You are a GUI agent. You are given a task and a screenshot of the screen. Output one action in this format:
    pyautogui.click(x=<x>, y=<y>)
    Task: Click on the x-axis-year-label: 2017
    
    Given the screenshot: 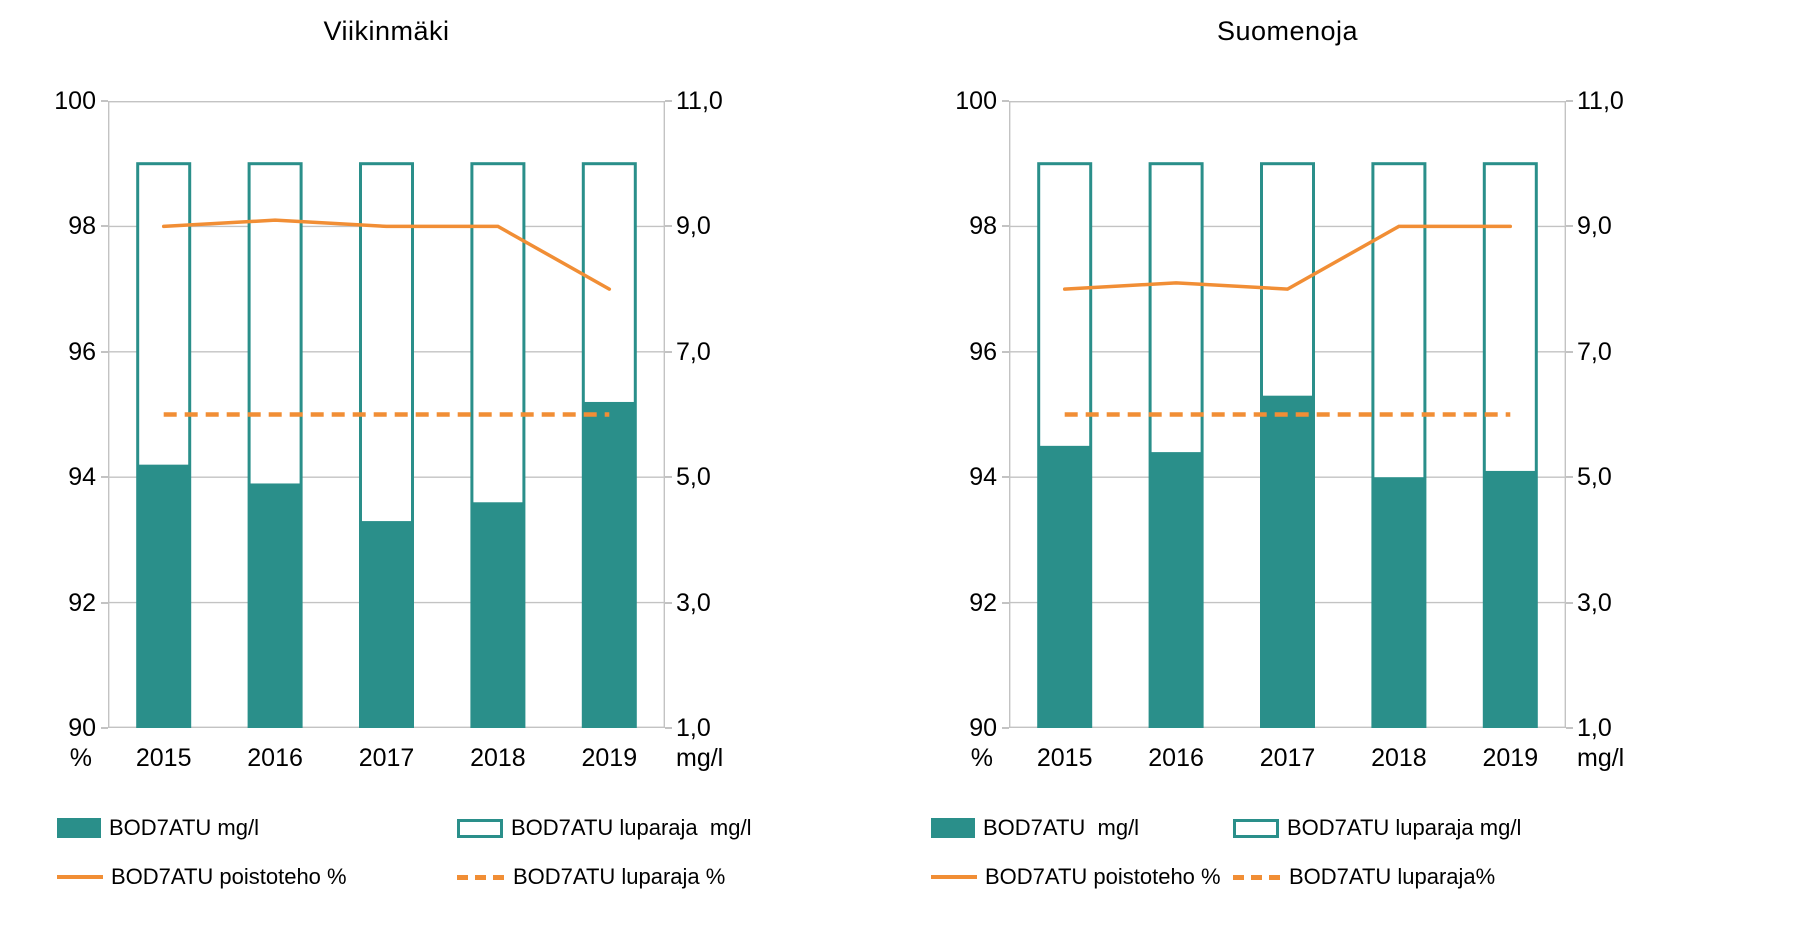 What is the action you would take?
    pyautogui.click(x=386, y=758)
    